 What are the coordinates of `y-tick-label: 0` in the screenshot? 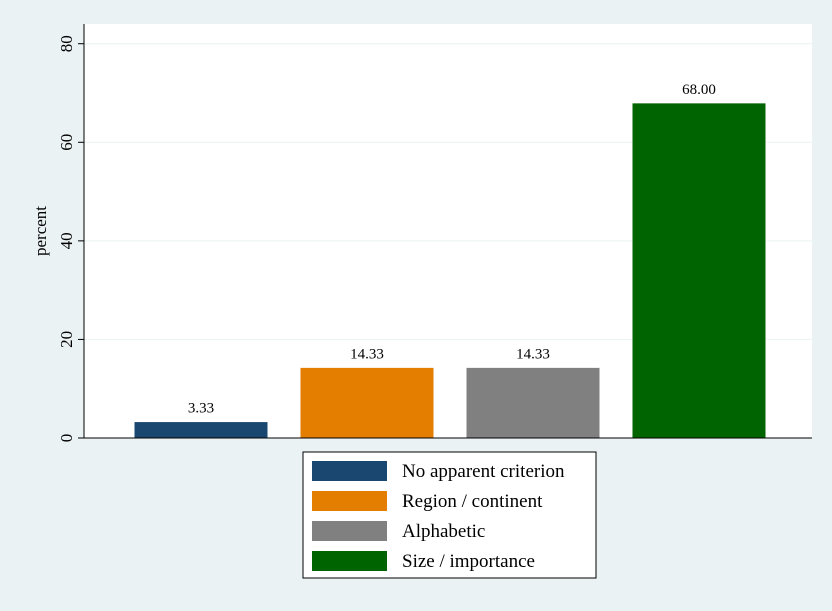 It's located at (66, 438).